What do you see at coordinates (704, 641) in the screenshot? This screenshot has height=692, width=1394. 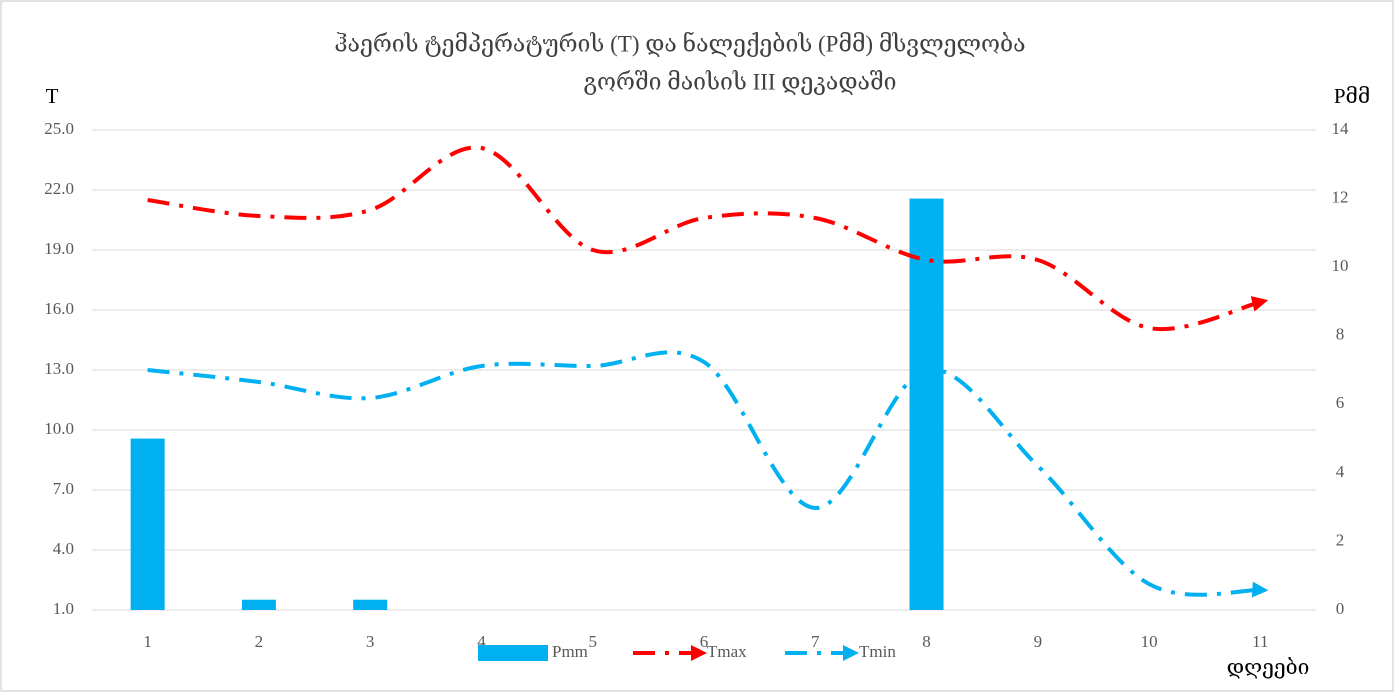 I see `x-tick-label: 6` at bounding box center [704, 641].